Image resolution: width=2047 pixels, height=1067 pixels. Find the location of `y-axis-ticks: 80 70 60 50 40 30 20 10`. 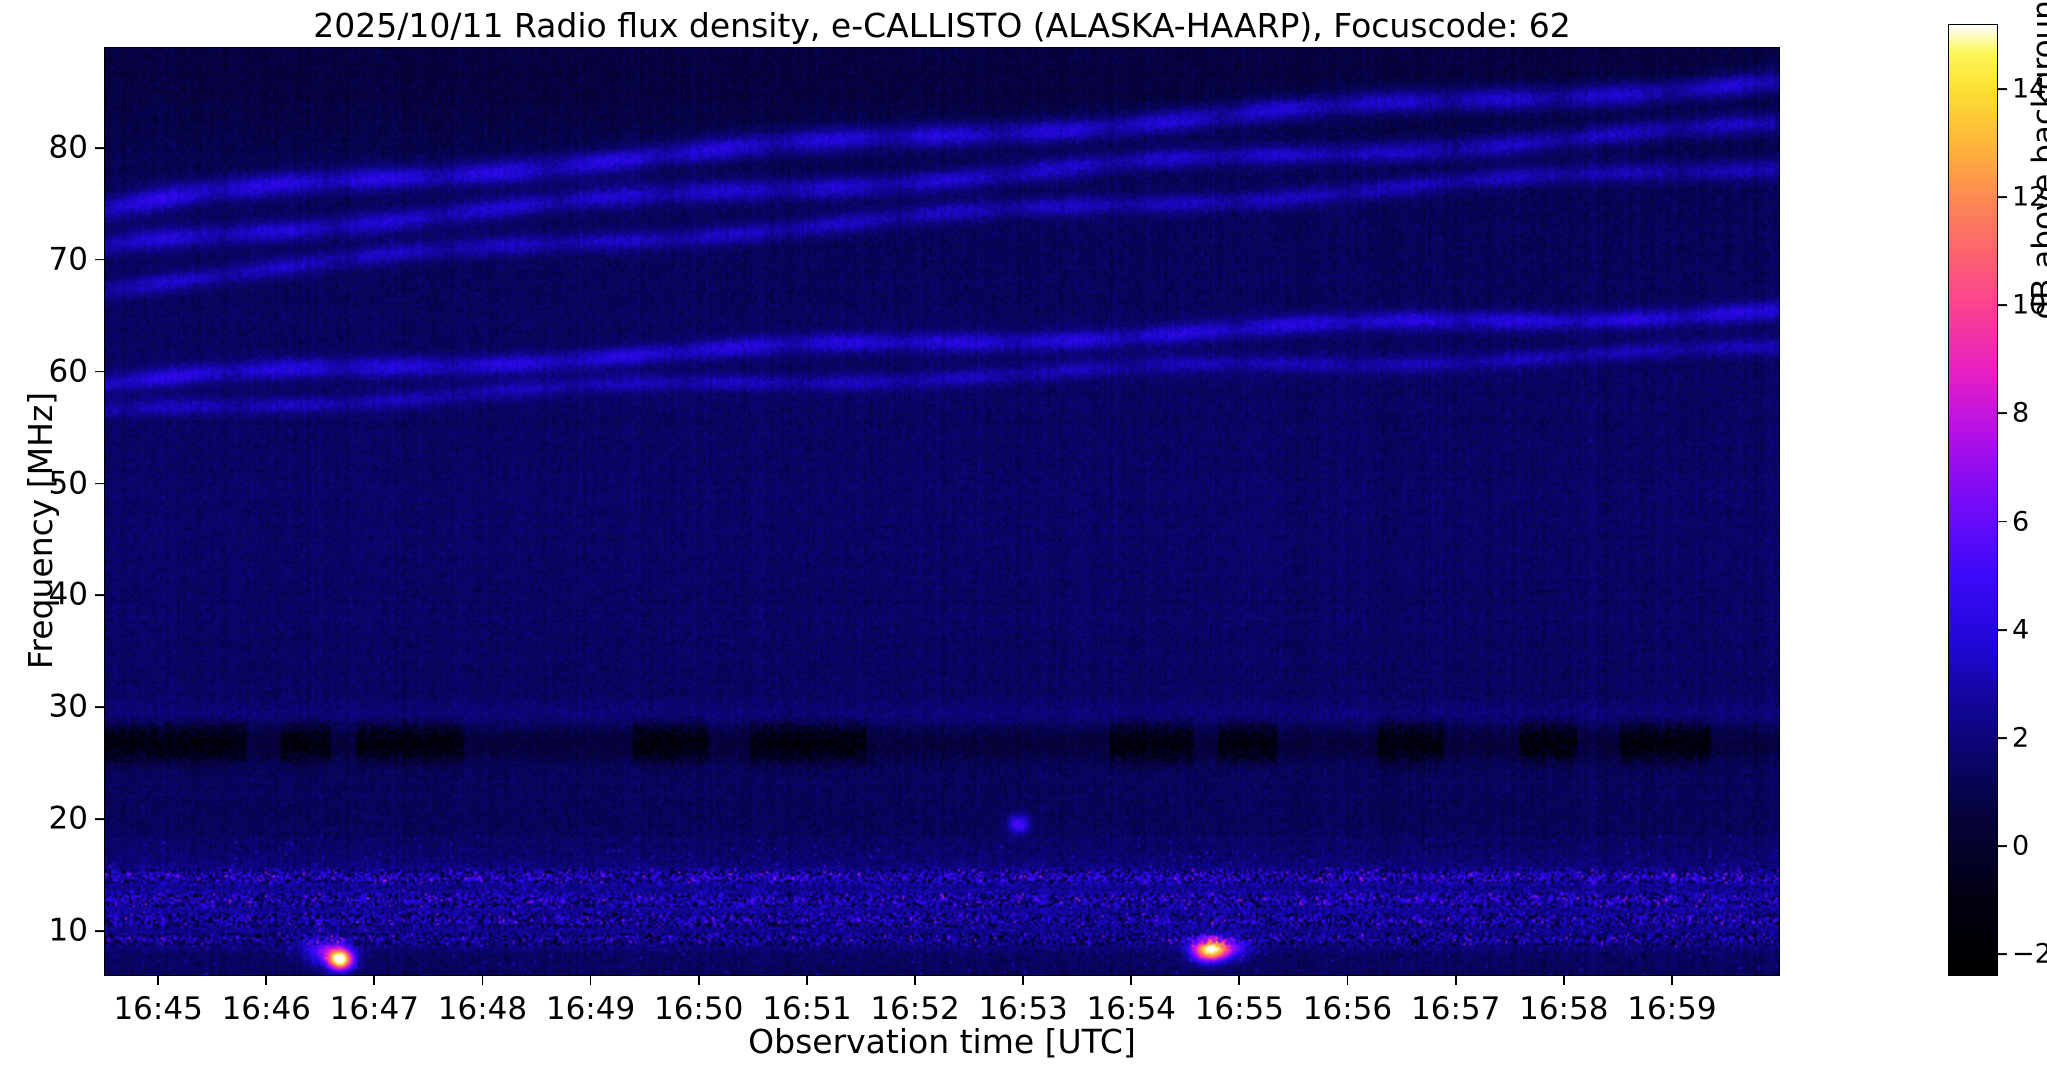

y-axis-ticks: 80 70 60 50 40 30 20 10 is located at coordinates (52, 511).